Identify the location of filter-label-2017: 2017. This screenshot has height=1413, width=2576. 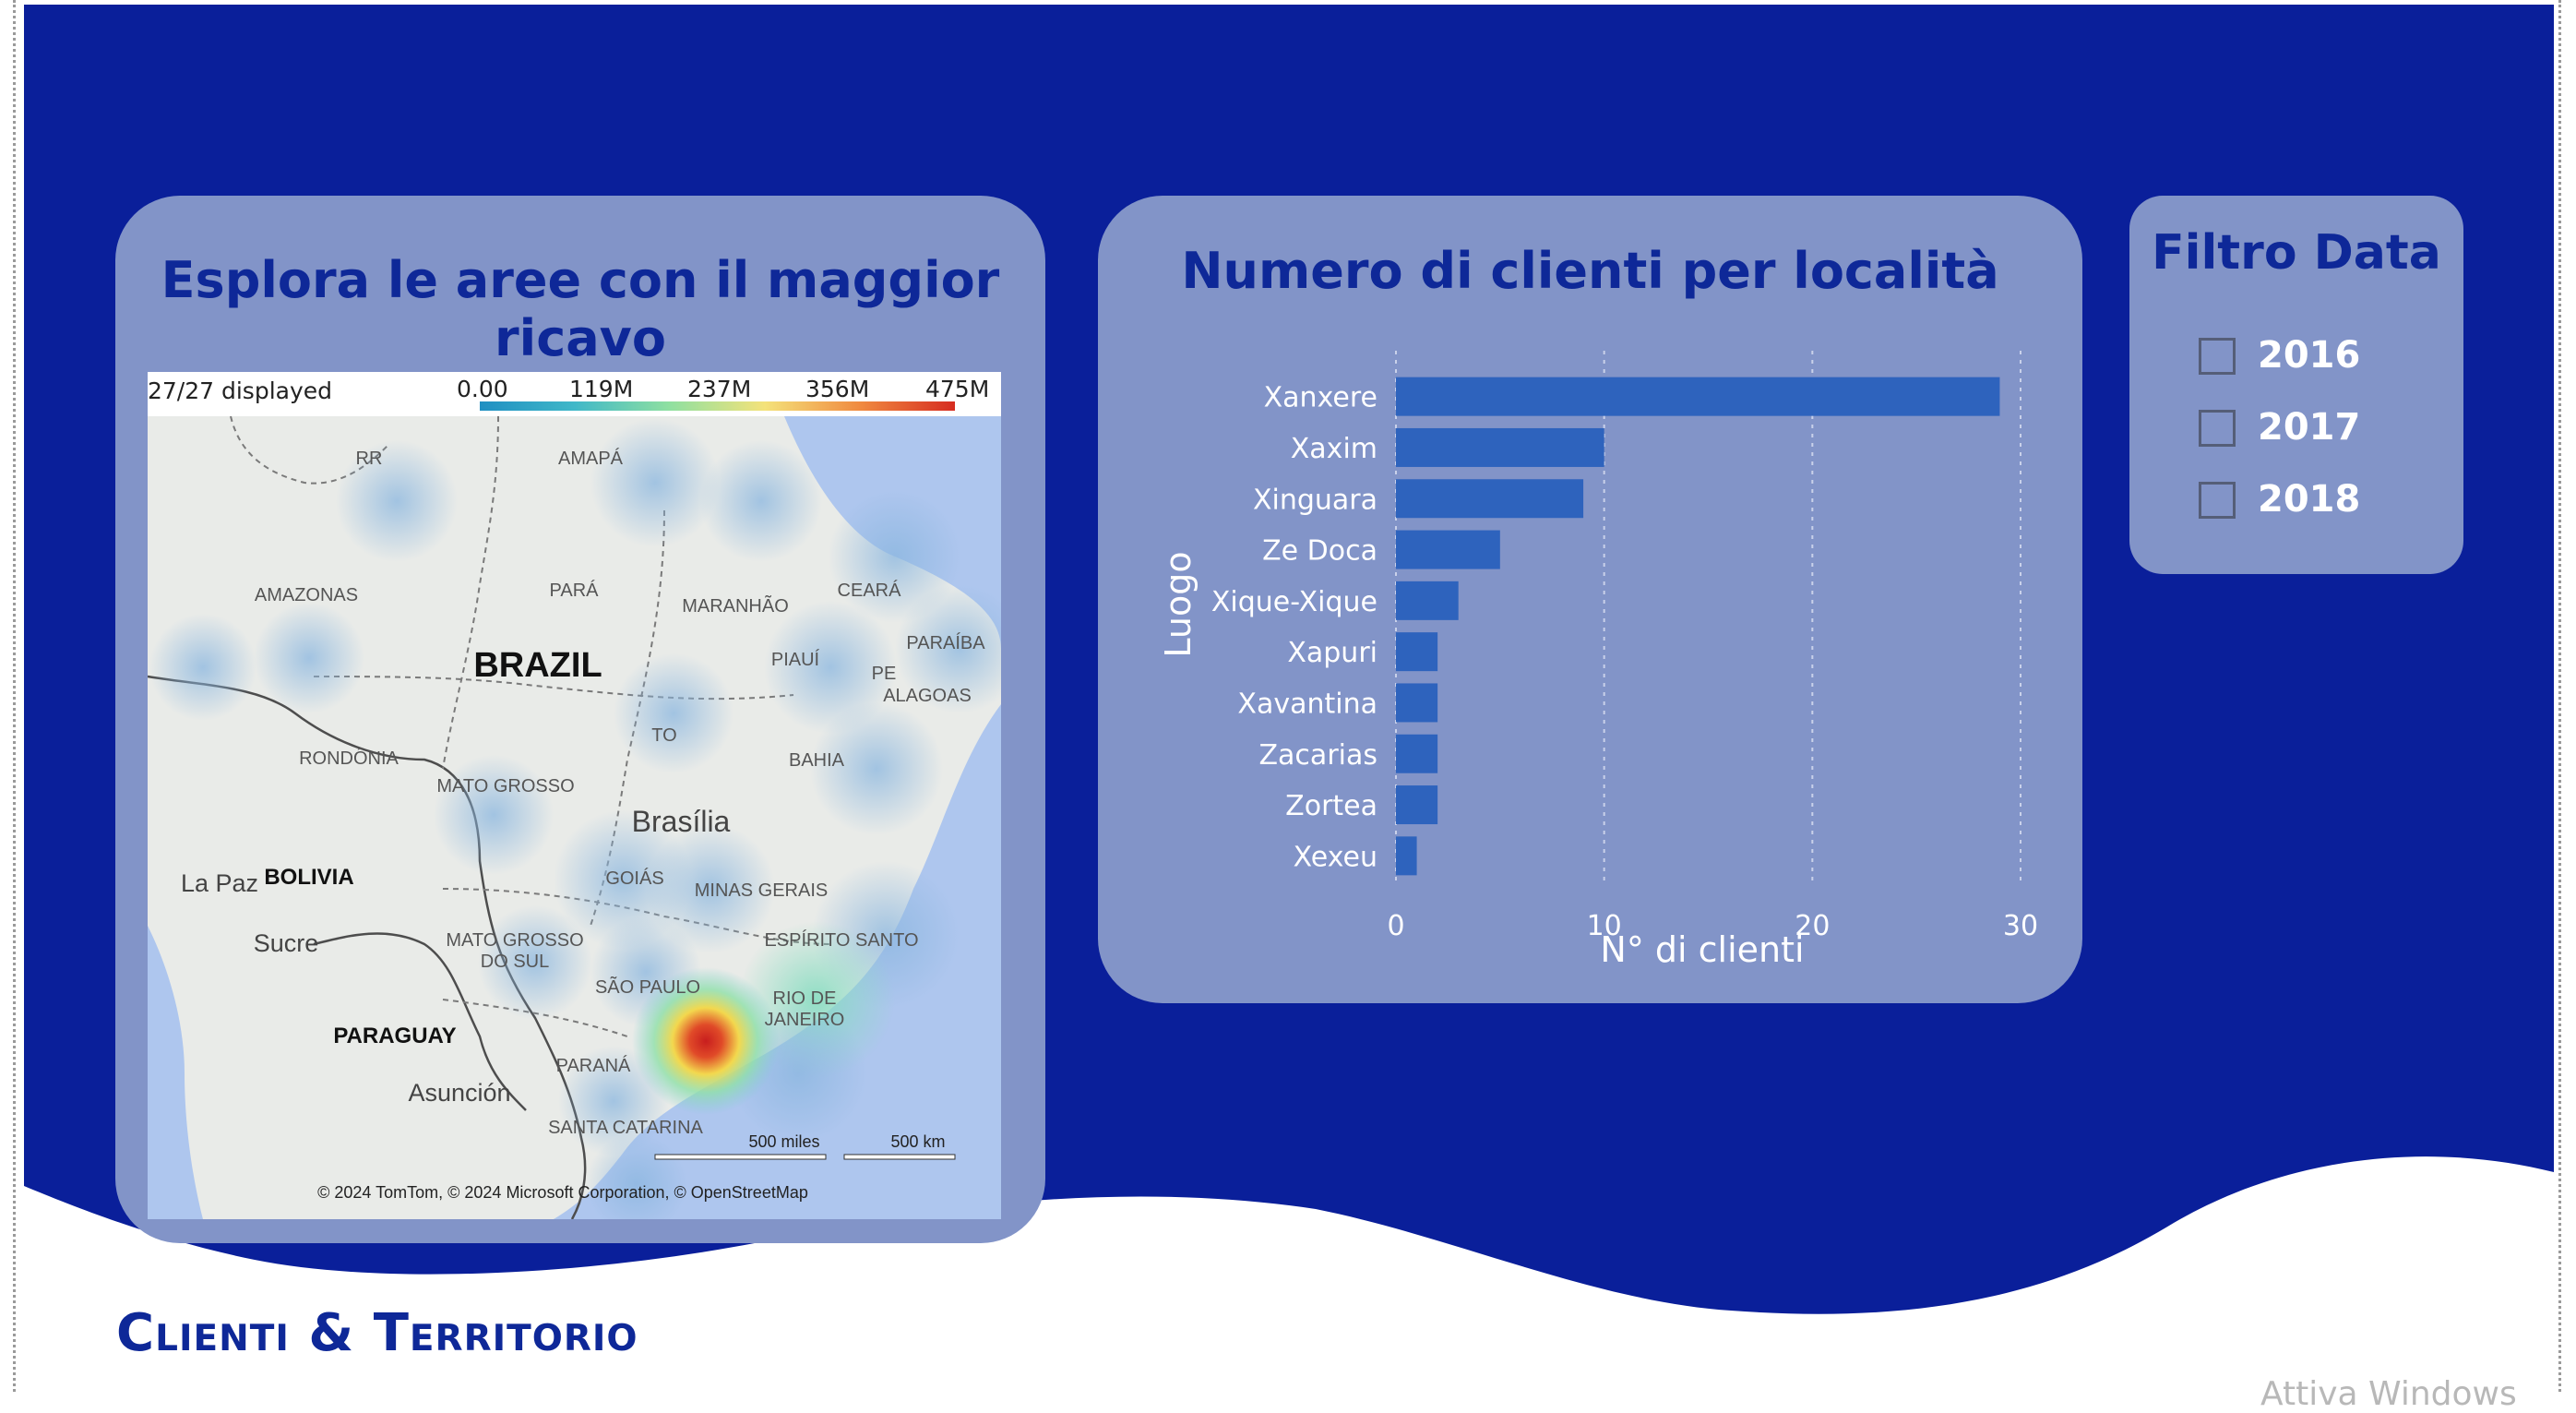
(2309, 428).